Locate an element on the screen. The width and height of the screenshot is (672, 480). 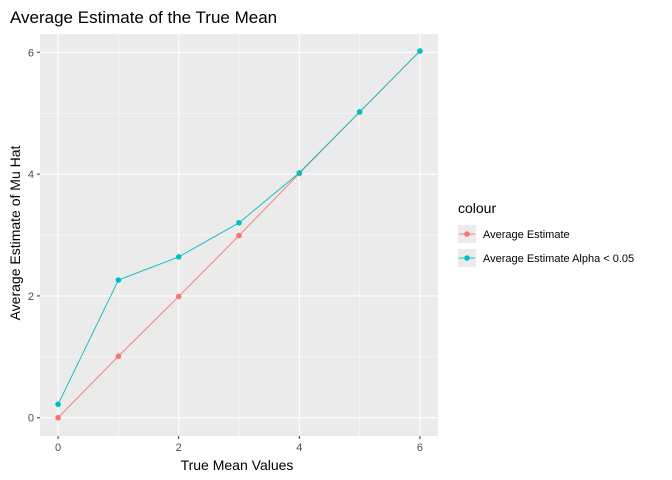
y-tick-label: 0 is located at coordinates (31, 419).